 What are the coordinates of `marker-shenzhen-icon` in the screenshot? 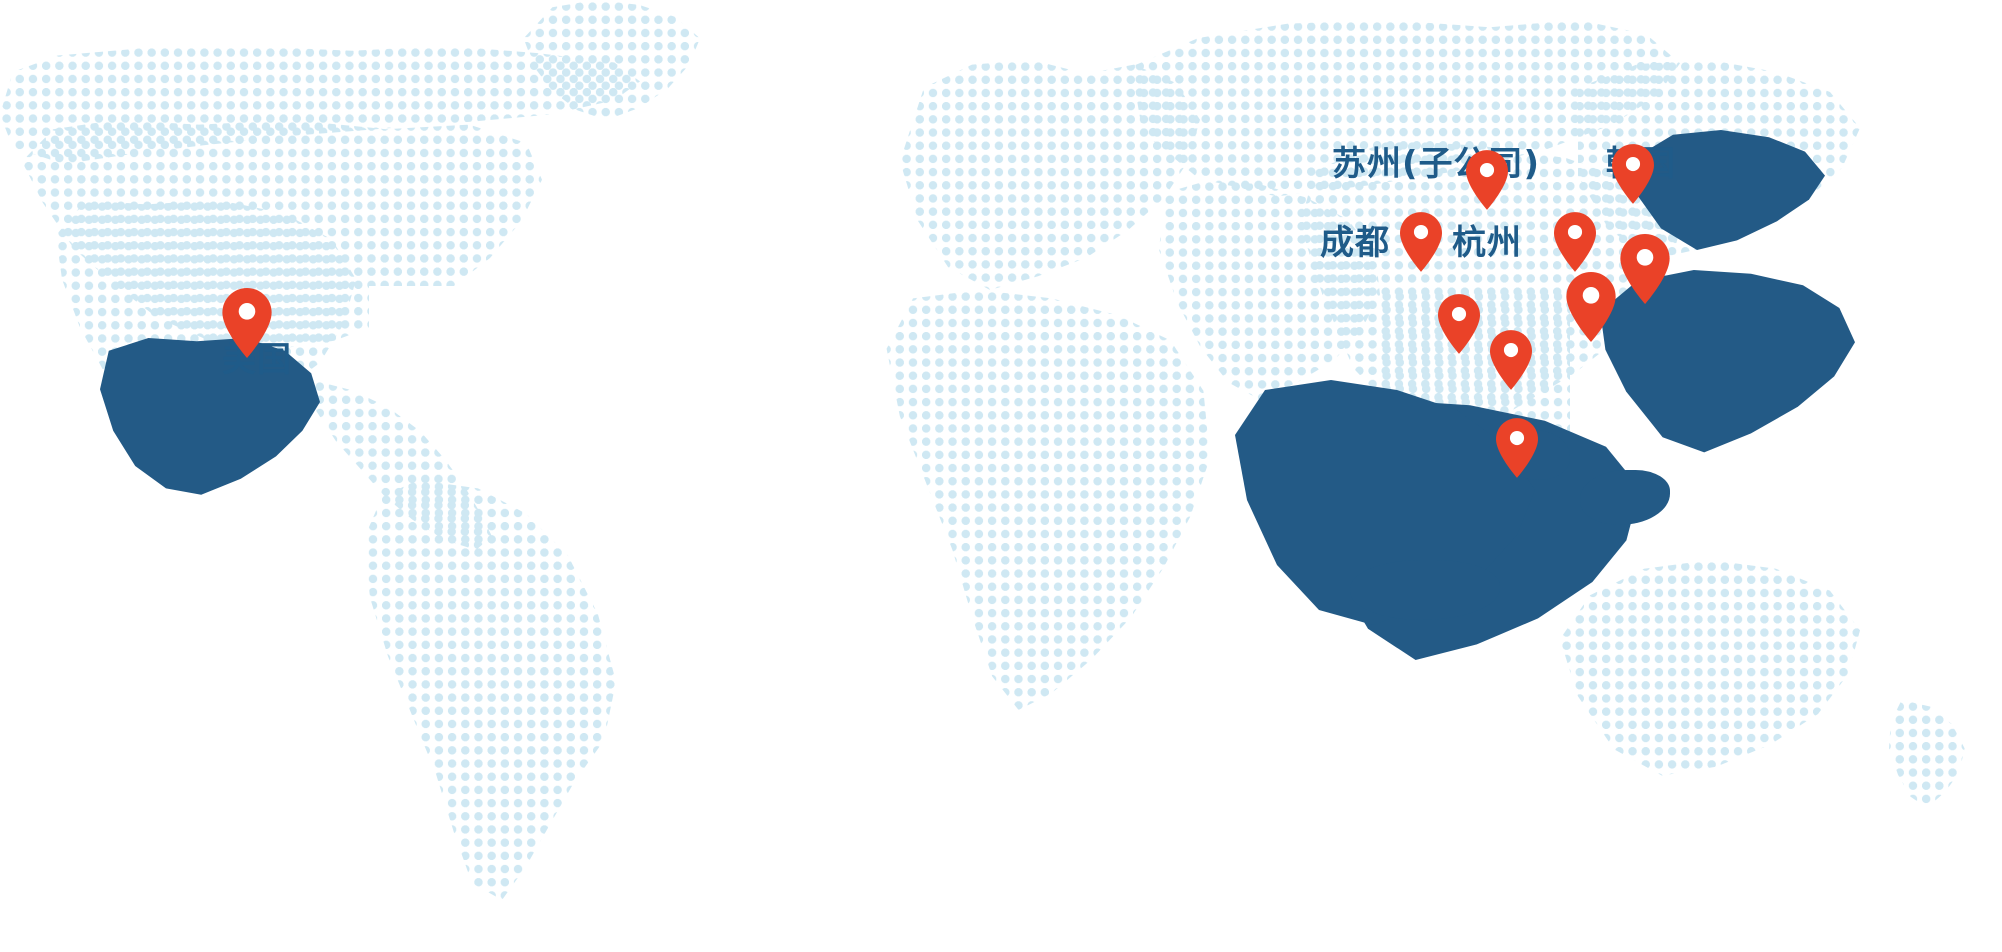 It's located at (1591, 307).